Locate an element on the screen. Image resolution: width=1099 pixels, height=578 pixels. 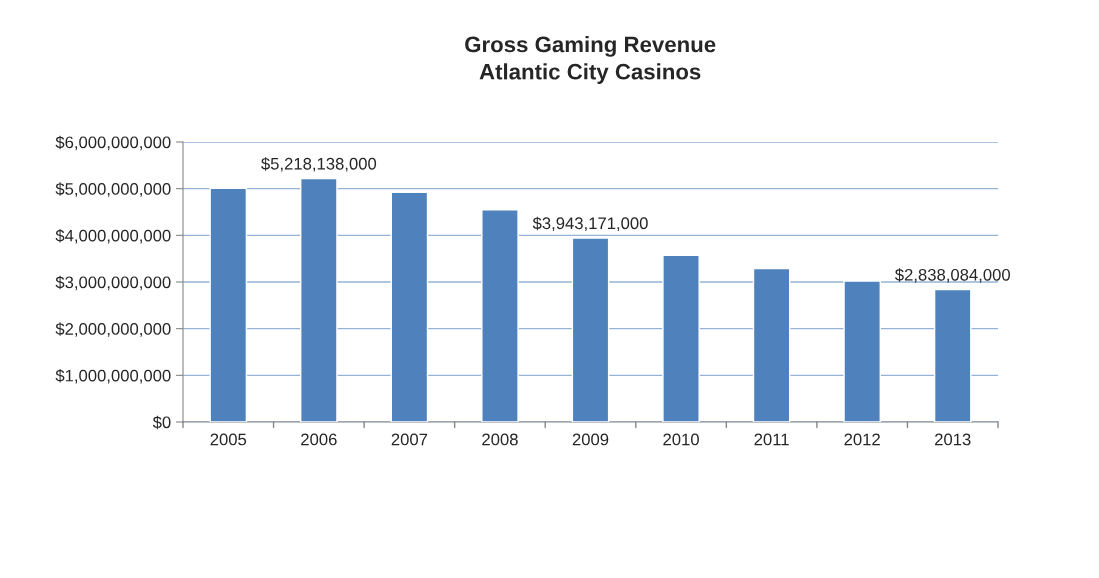
y-tick-label: $5,000,000,000 is located at coordinates (113, 189).